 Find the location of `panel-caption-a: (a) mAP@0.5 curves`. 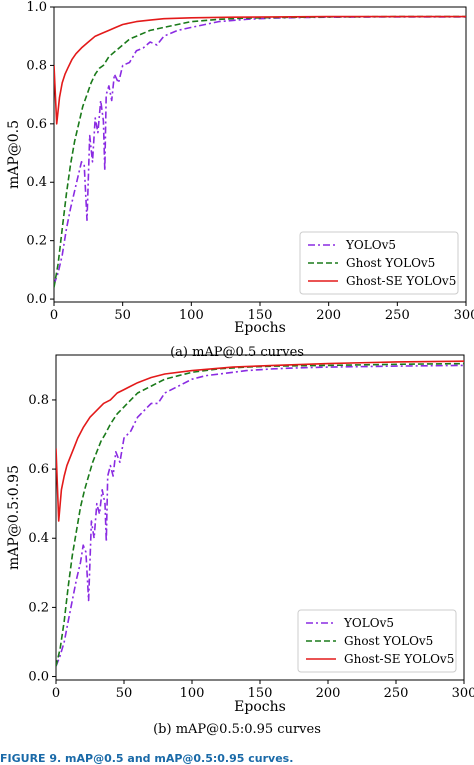

panel-caption-a: (a) mAP@0.5 curves is located at coordinates (237, 352).